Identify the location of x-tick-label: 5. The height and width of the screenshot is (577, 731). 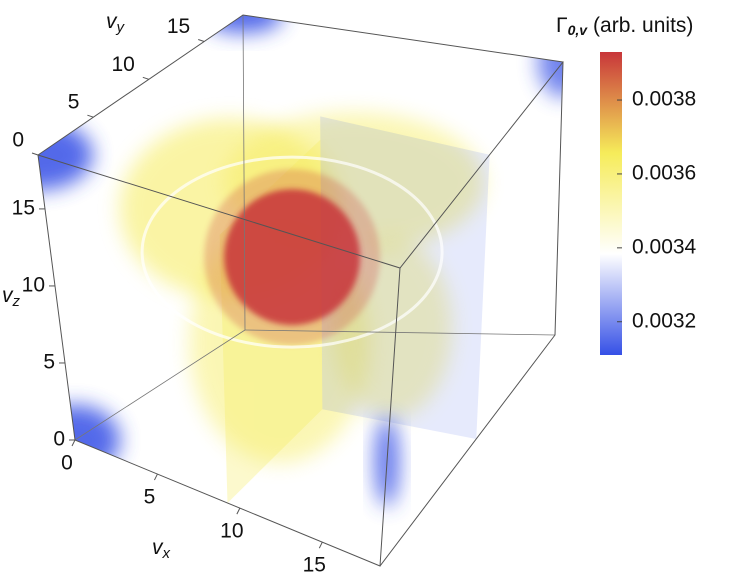
(150, 497).